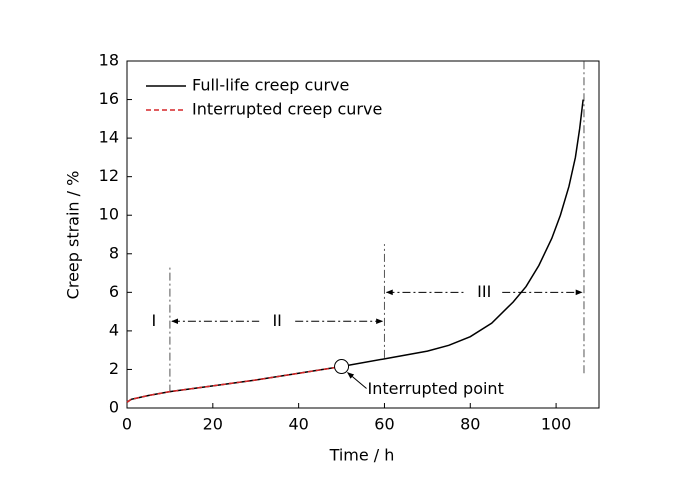 The image size is (700, 499). I want to click on stage-label: II, so click(276, 320).